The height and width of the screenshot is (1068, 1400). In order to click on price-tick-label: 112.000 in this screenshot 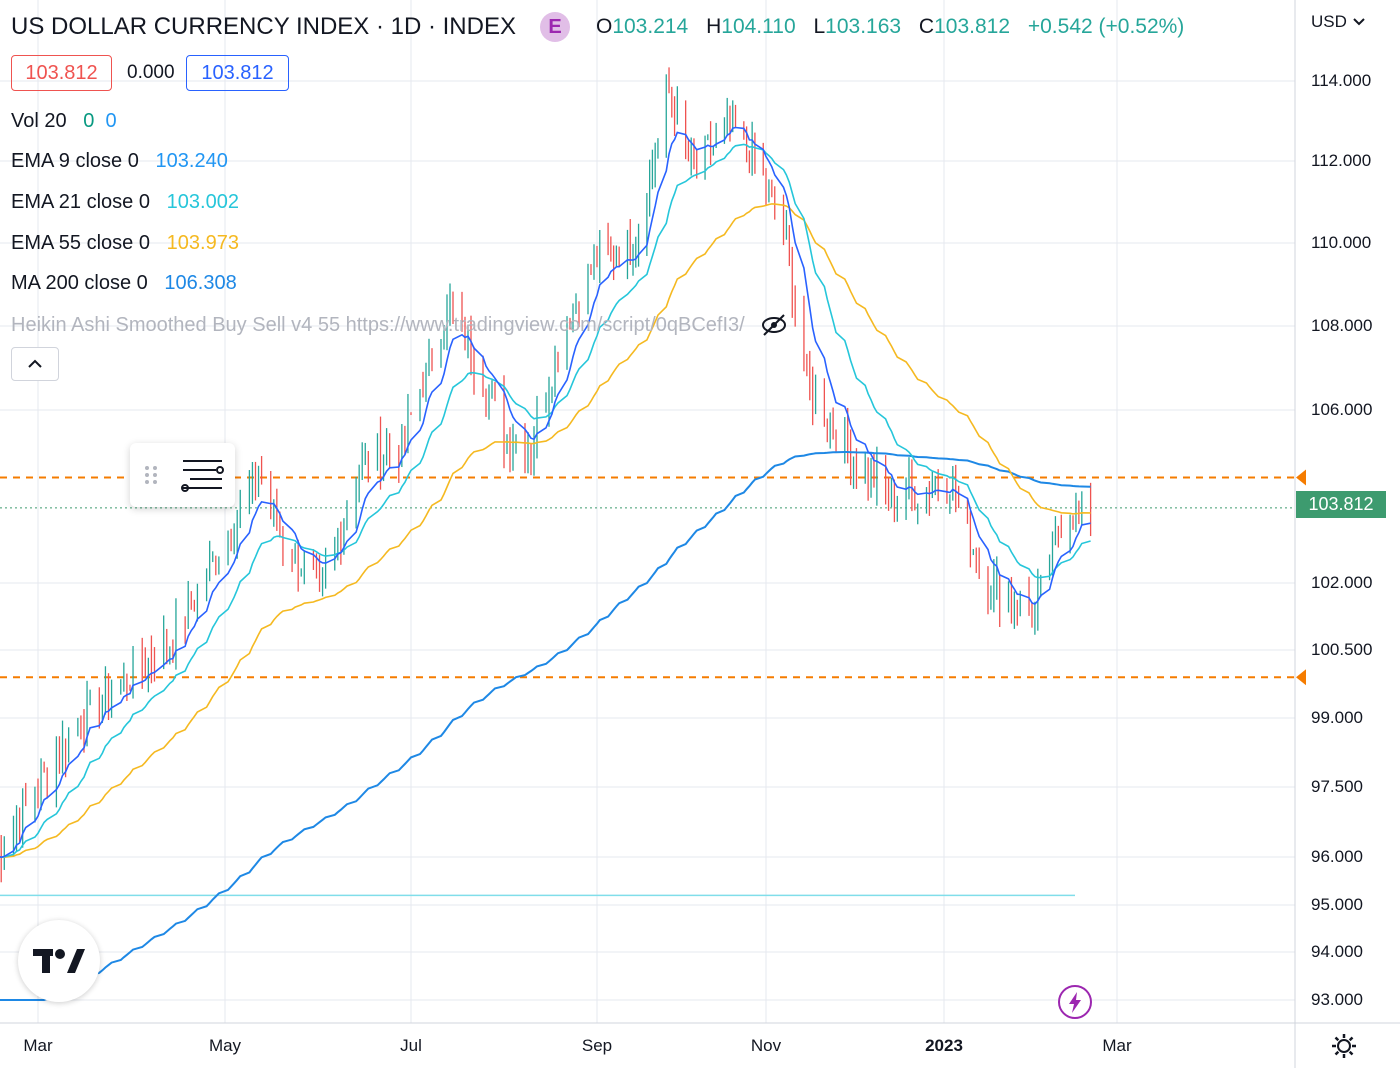, I will do `click(1341, 160)`.